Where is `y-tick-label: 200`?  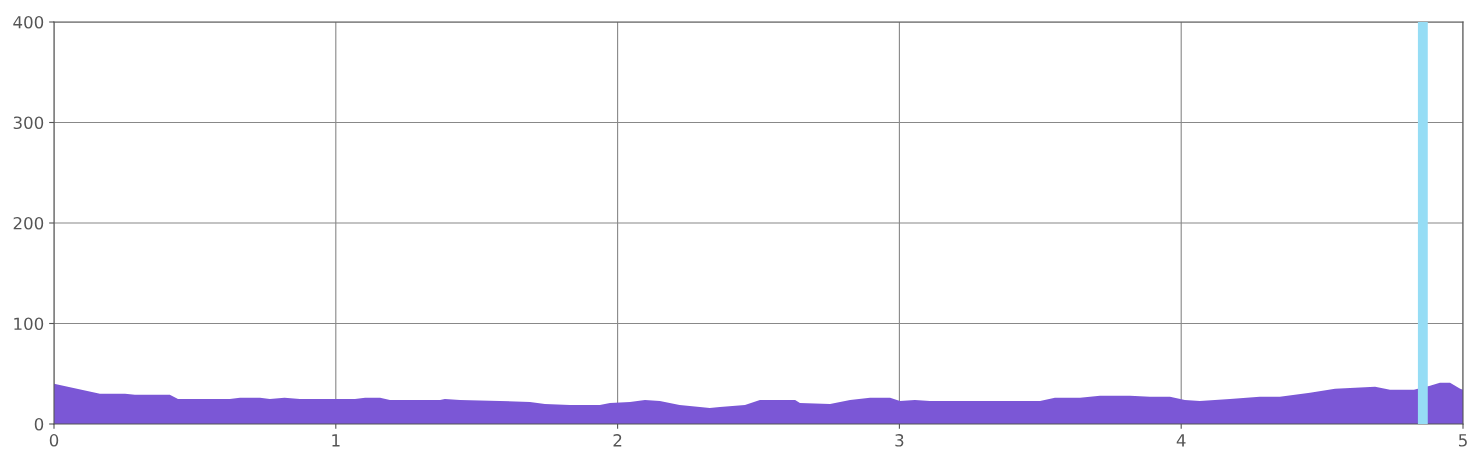
y-tick-label: 200 is located at coordinates (28, 223).